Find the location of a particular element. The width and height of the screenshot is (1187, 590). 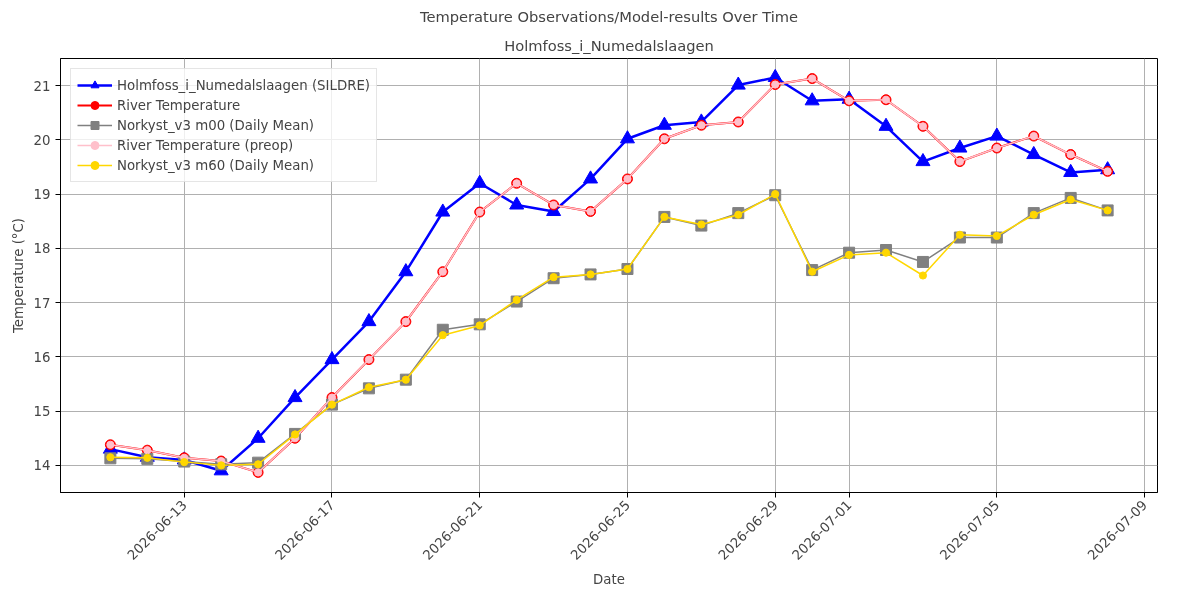

legend-label: Norkyst_v3 m00 (Daily Mean) is located at coordinates (216, 125).